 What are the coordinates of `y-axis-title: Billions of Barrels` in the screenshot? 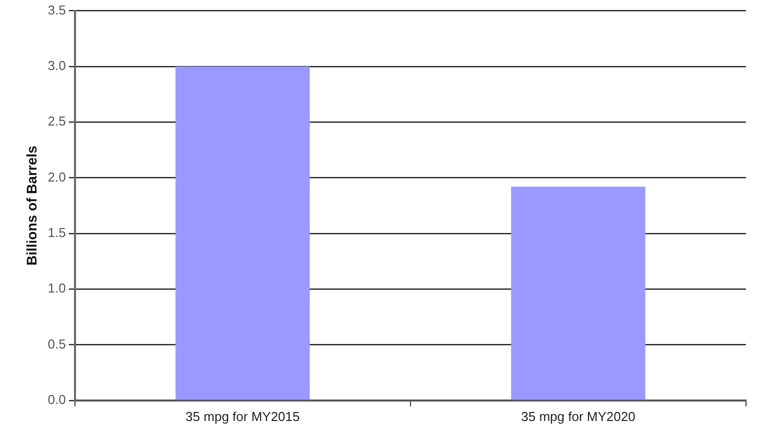 It's located at (31, 205).